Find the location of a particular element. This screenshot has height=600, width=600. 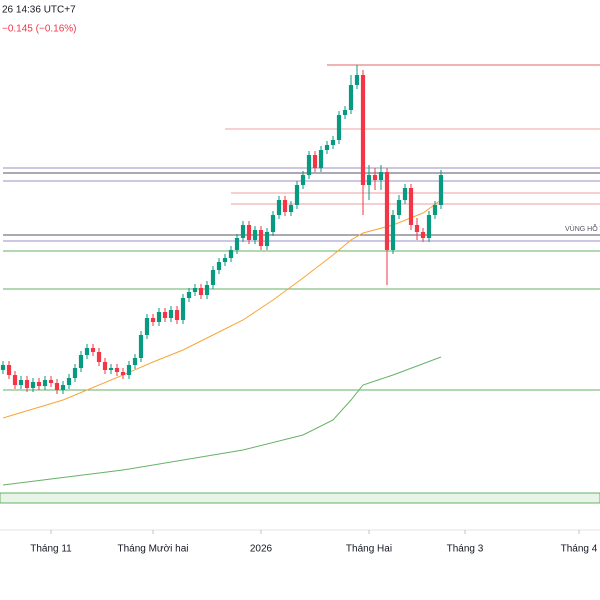

zone-label: VÙNG HỖ T is located at coordinates (582, 228).